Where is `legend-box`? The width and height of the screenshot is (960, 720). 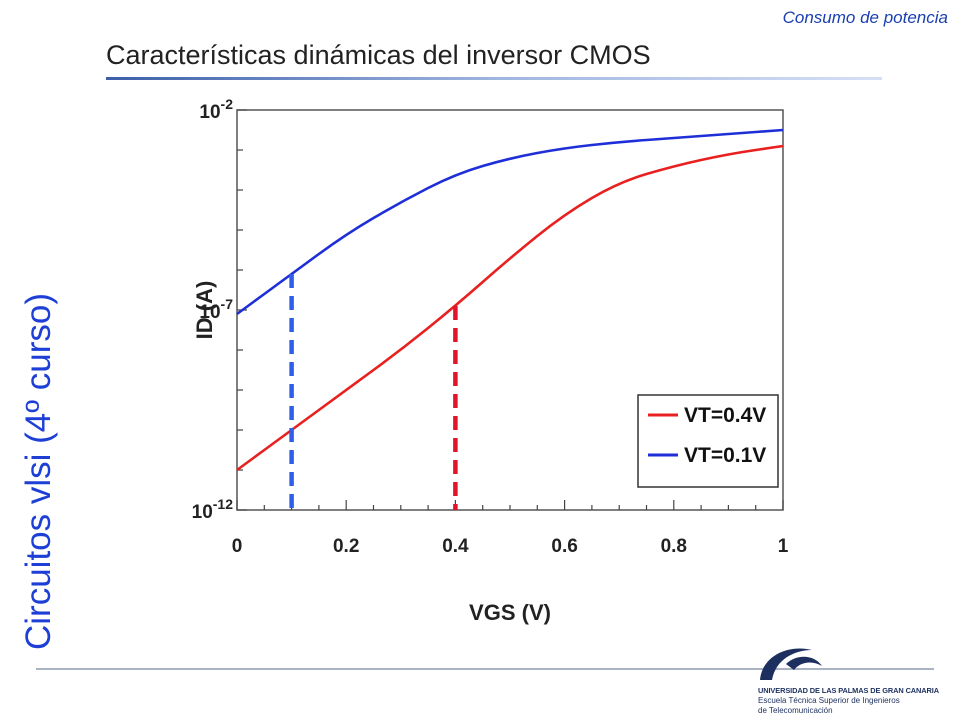
legend-box is located at coordinates (708, 441).